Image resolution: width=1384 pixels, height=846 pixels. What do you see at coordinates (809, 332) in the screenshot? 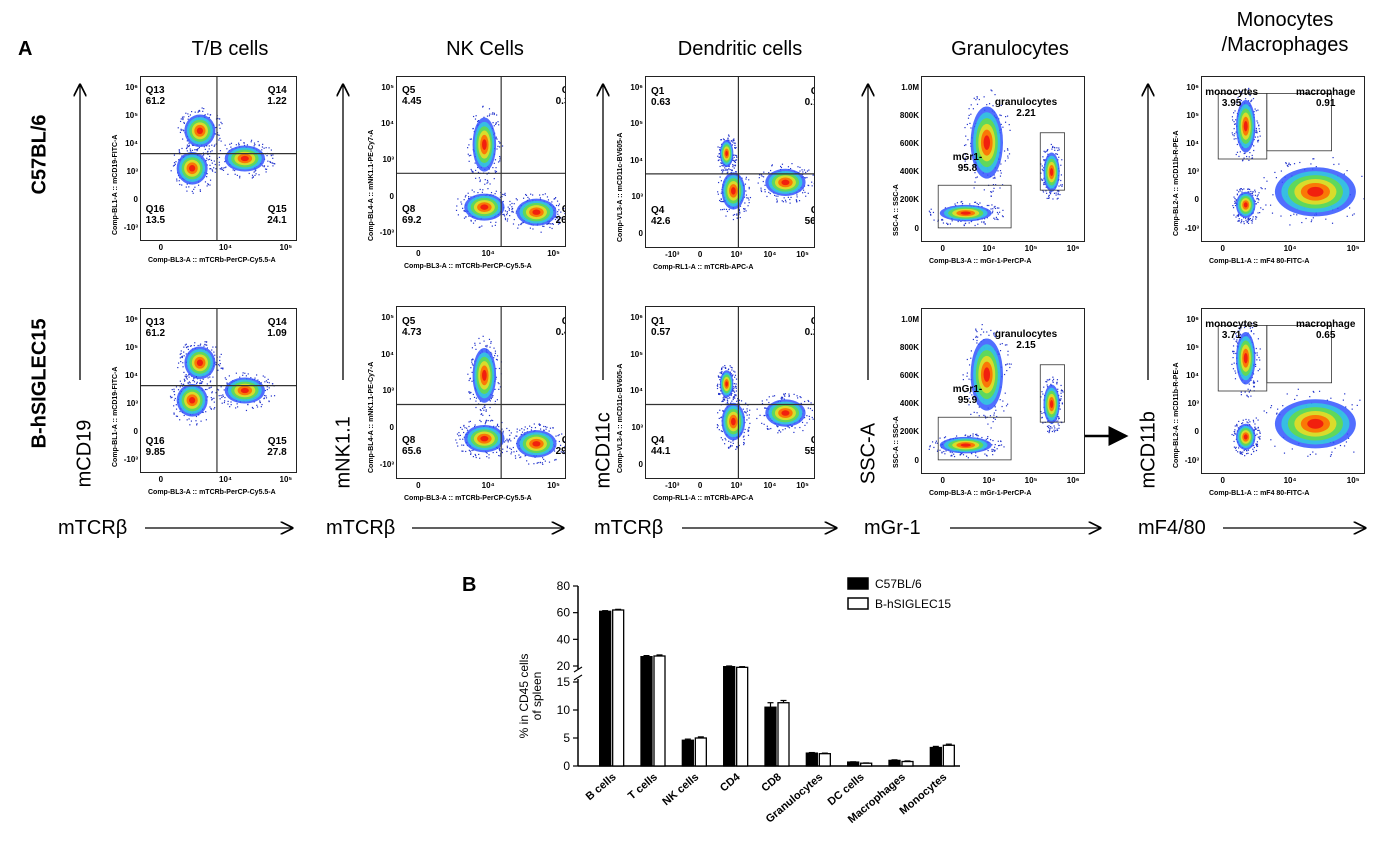
I see `gate-percent: 0.24` at bounding box center [809, 332].